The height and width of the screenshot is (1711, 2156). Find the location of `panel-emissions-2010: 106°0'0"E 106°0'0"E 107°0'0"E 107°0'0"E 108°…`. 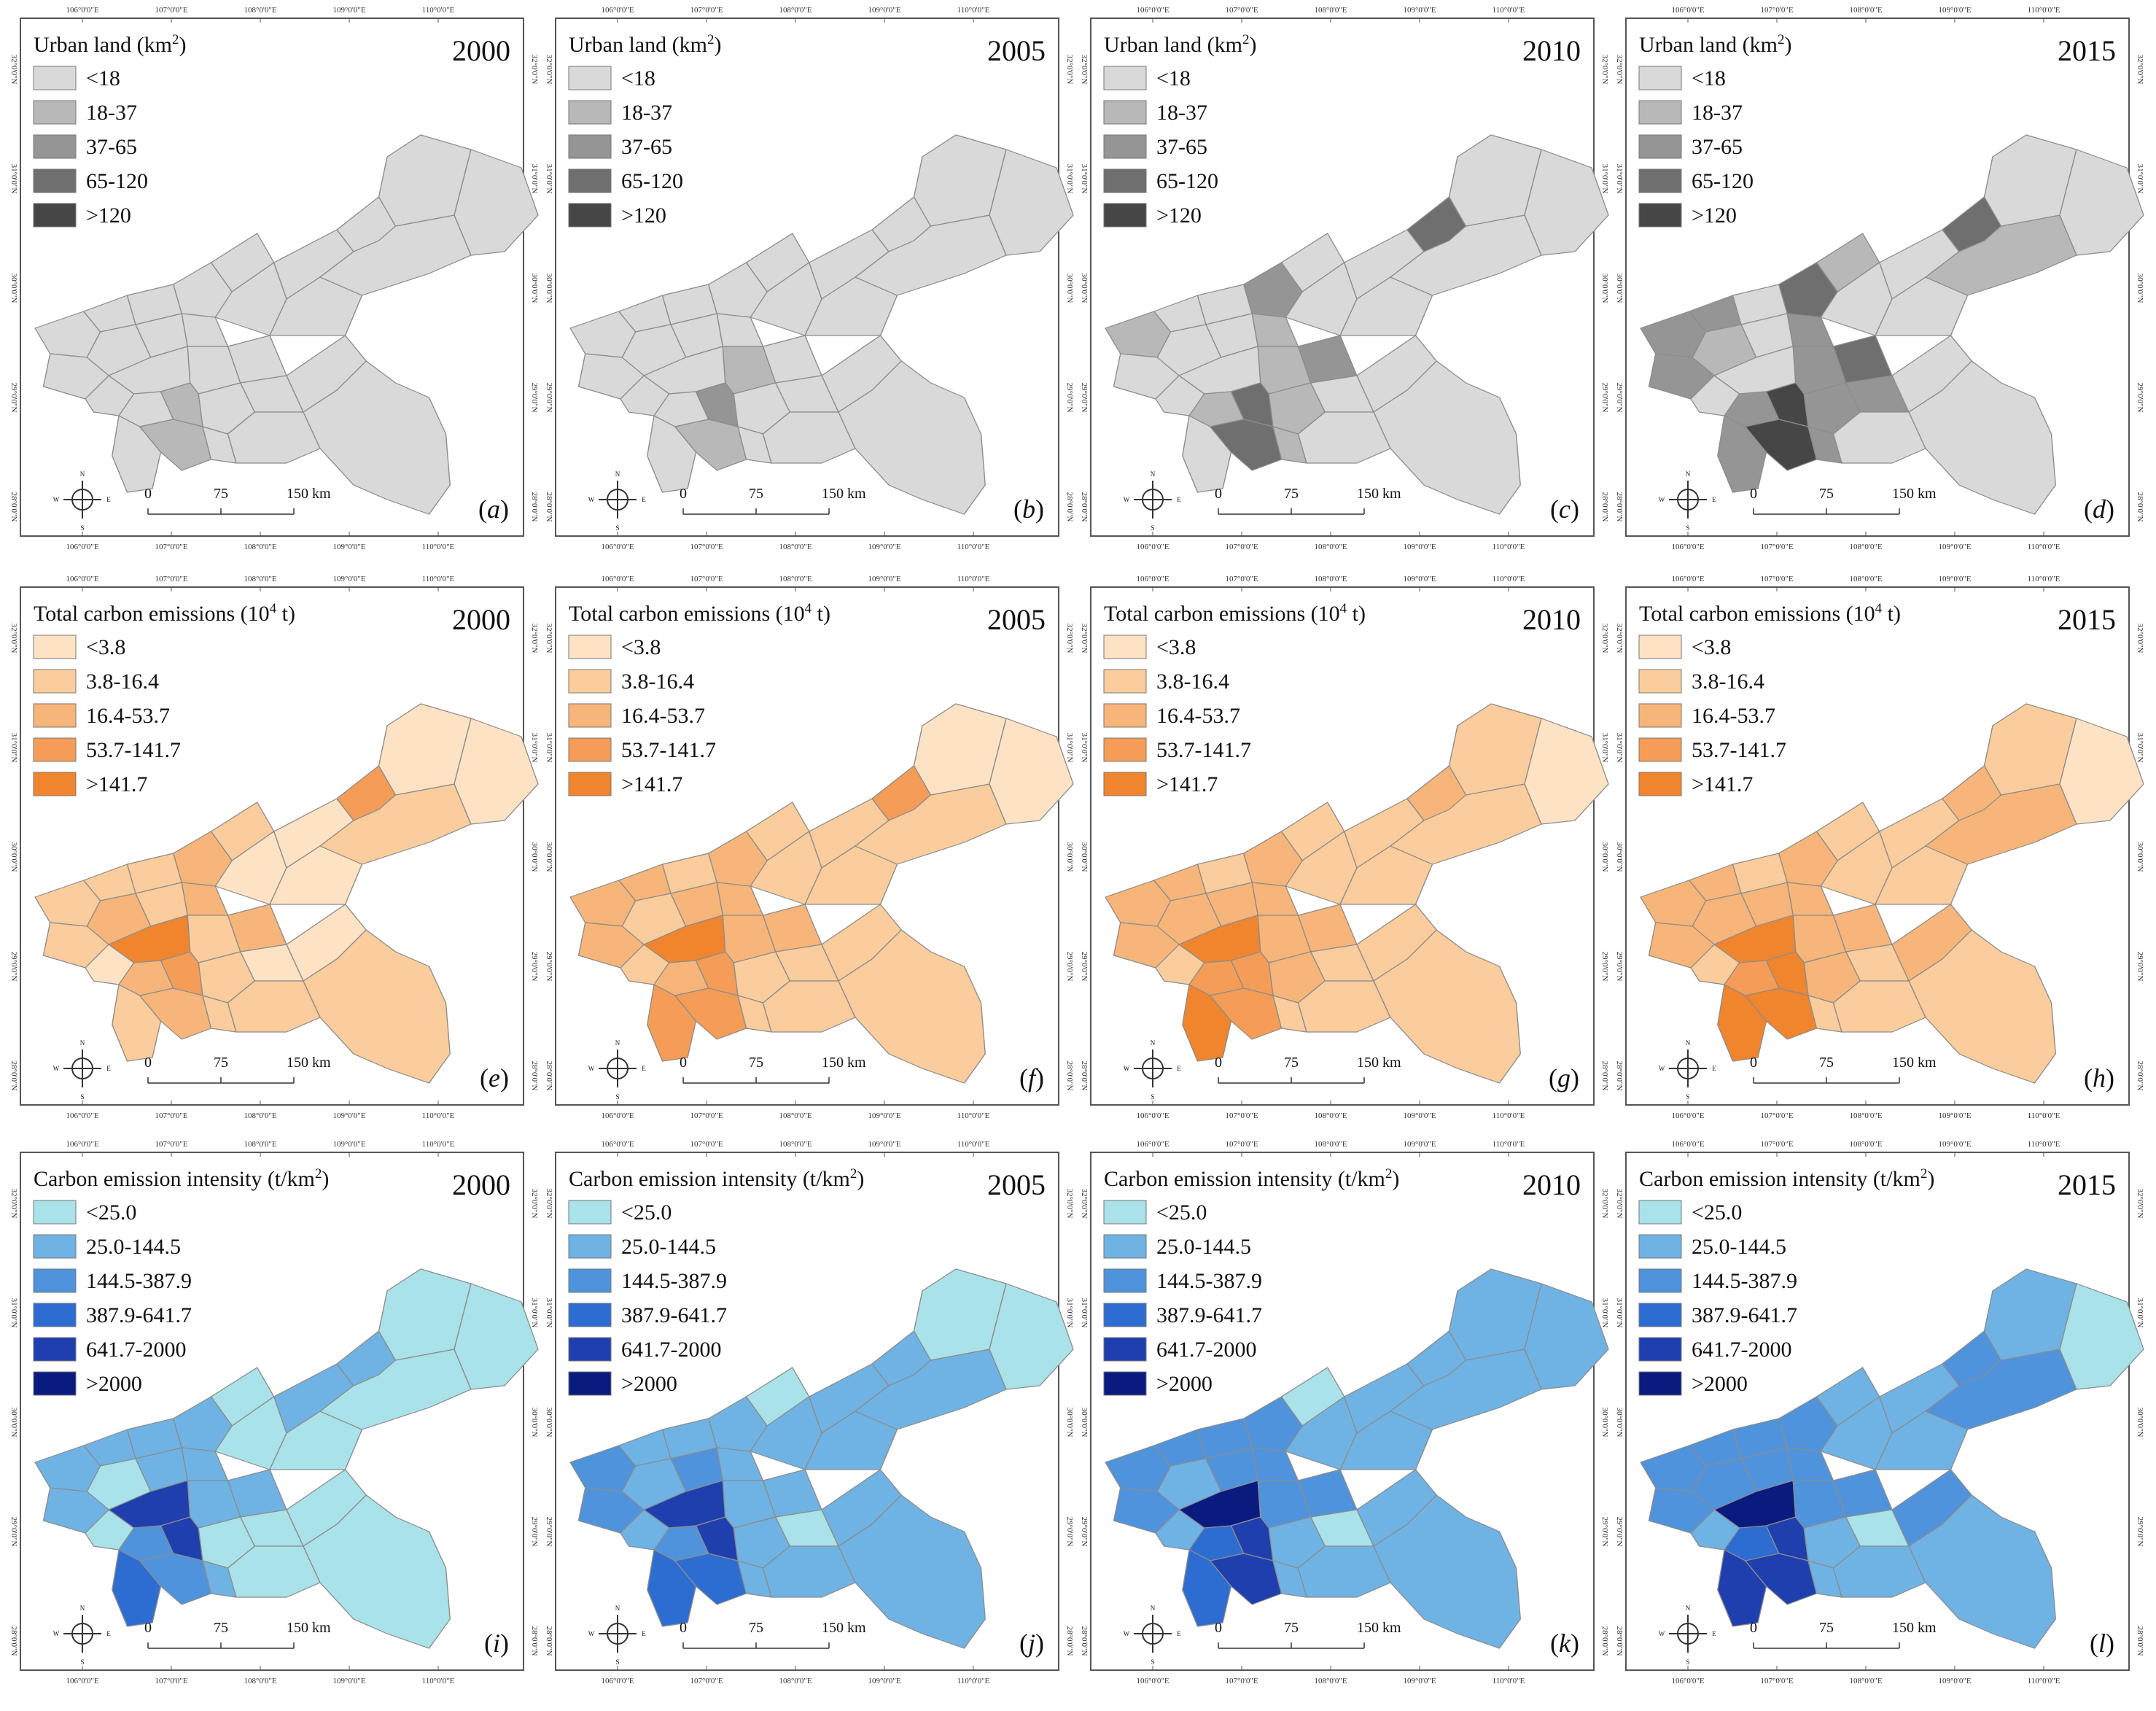

panel-emissions-2010: 106°0'0"E 106°0'0"E 107°0'0"E 107°0'0"E 108°… is located at coordinates (1344, 847).